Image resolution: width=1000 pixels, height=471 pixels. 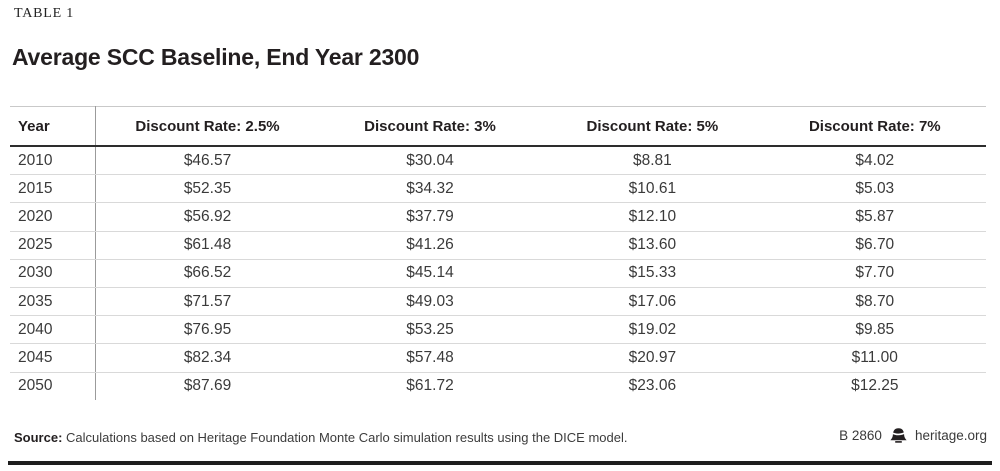 What do you see at coordinates (652, 273) in the screenshot?
I see `value-cell: $15.33` at bounding box center [652, 273].